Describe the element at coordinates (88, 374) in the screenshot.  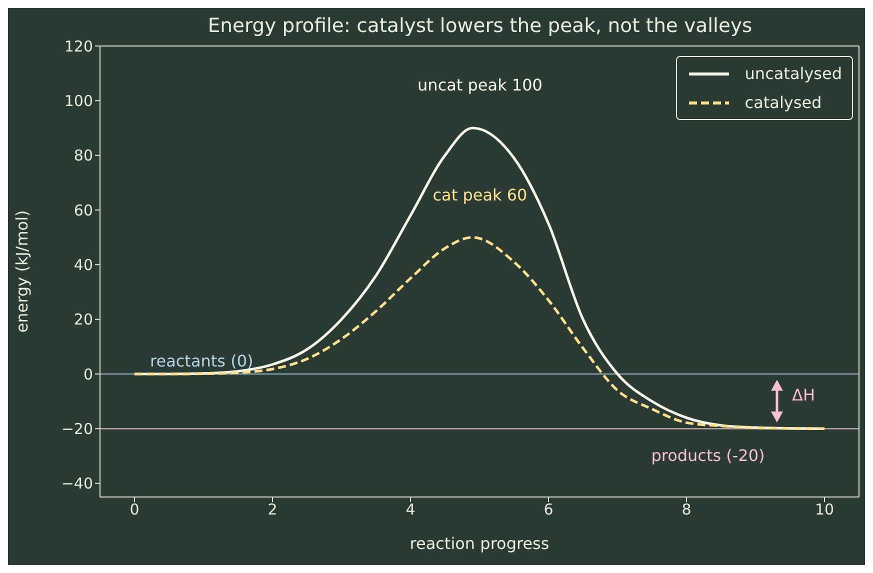
I see `y-tick-label: 0` at that location.